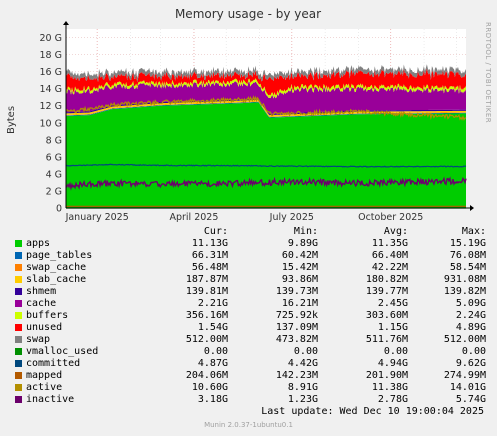  Describe the element at coordinates (51, 89) in the screenshot. I see `y-tick-label: 14 G` at that location.